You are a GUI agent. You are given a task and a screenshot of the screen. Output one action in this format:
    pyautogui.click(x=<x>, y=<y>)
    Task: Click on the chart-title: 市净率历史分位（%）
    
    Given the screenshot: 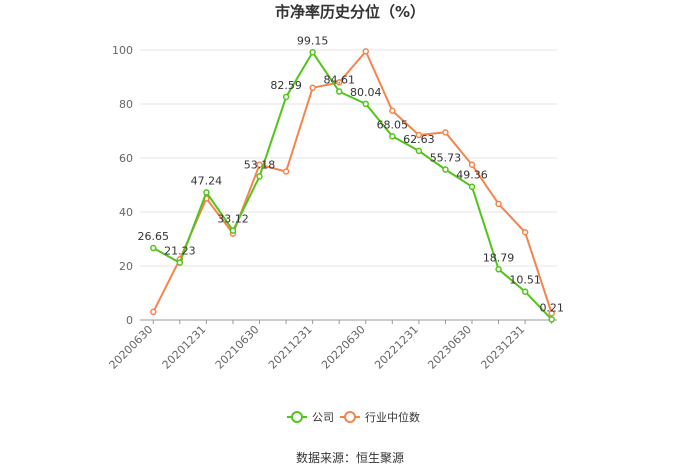 What is the action you would take?
    pyautogui.click(x=350, y=12)
    